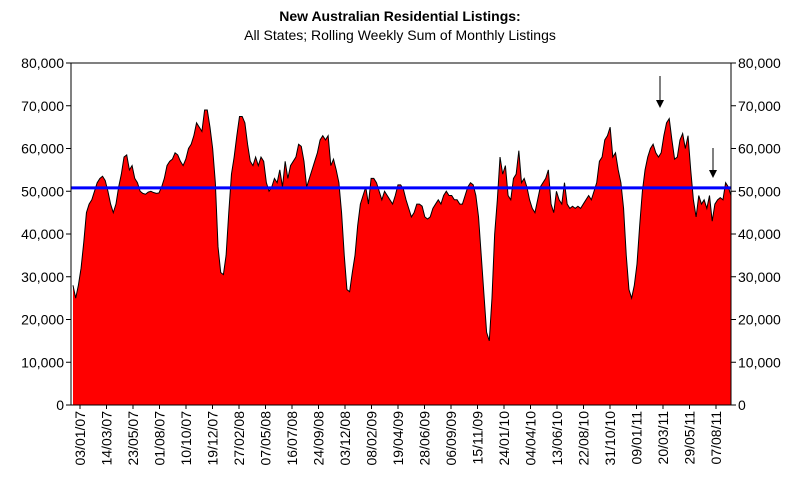 The width and height of the screenshot is (800, 491). I want to click on x-tick-label: 06/09/09, so click(451, 438).